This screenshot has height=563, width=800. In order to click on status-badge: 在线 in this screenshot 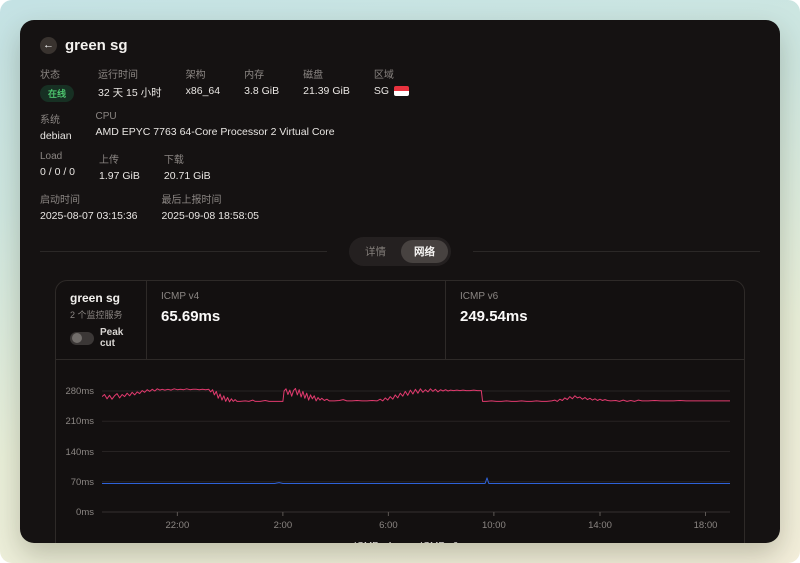, I will do `click(57, 93)`.